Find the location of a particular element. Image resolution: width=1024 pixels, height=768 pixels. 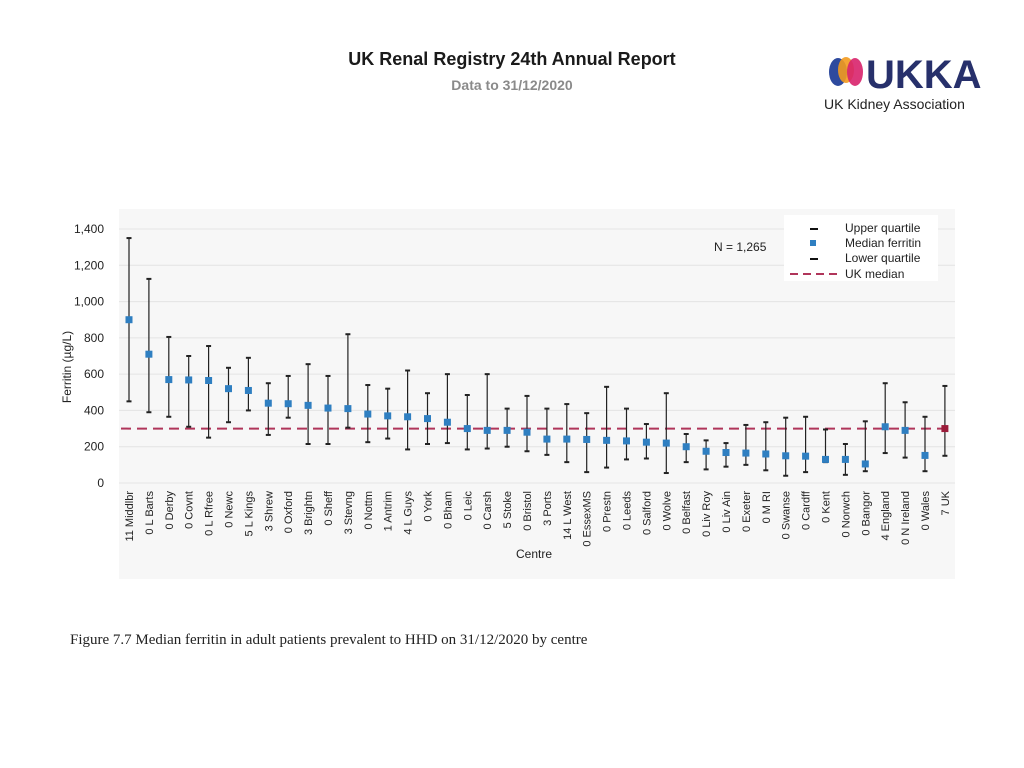

x-tick-label: 0 Derby is located at coordinates (170, 510).